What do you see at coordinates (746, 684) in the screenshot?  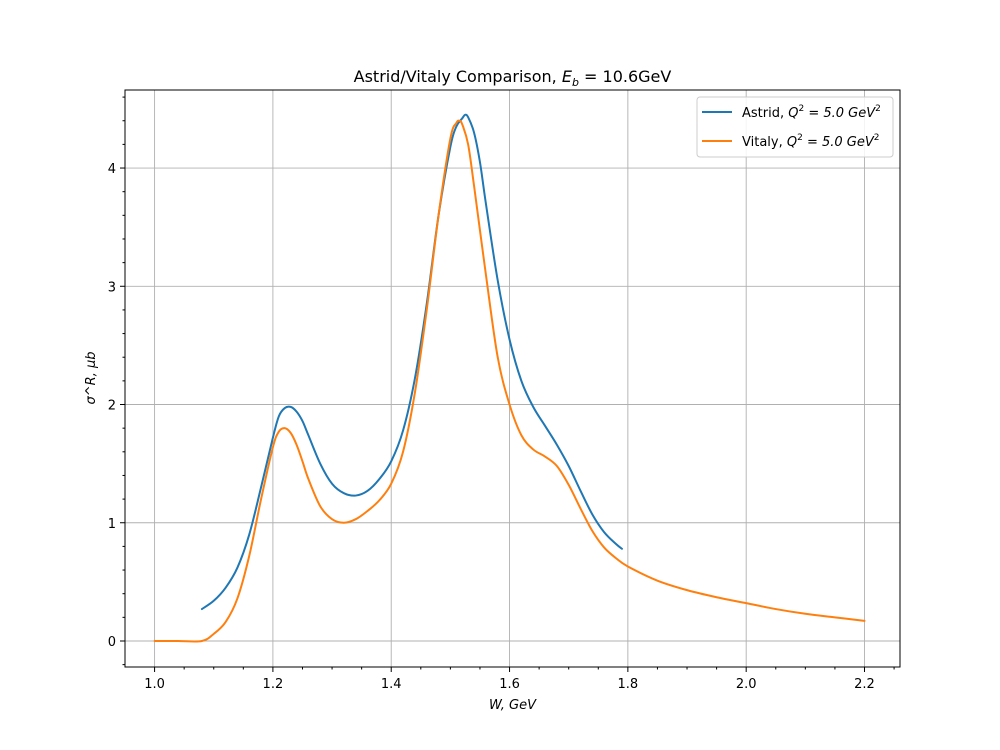 I see `x-tick-label: 2.0` at bounding box center [746, 684].